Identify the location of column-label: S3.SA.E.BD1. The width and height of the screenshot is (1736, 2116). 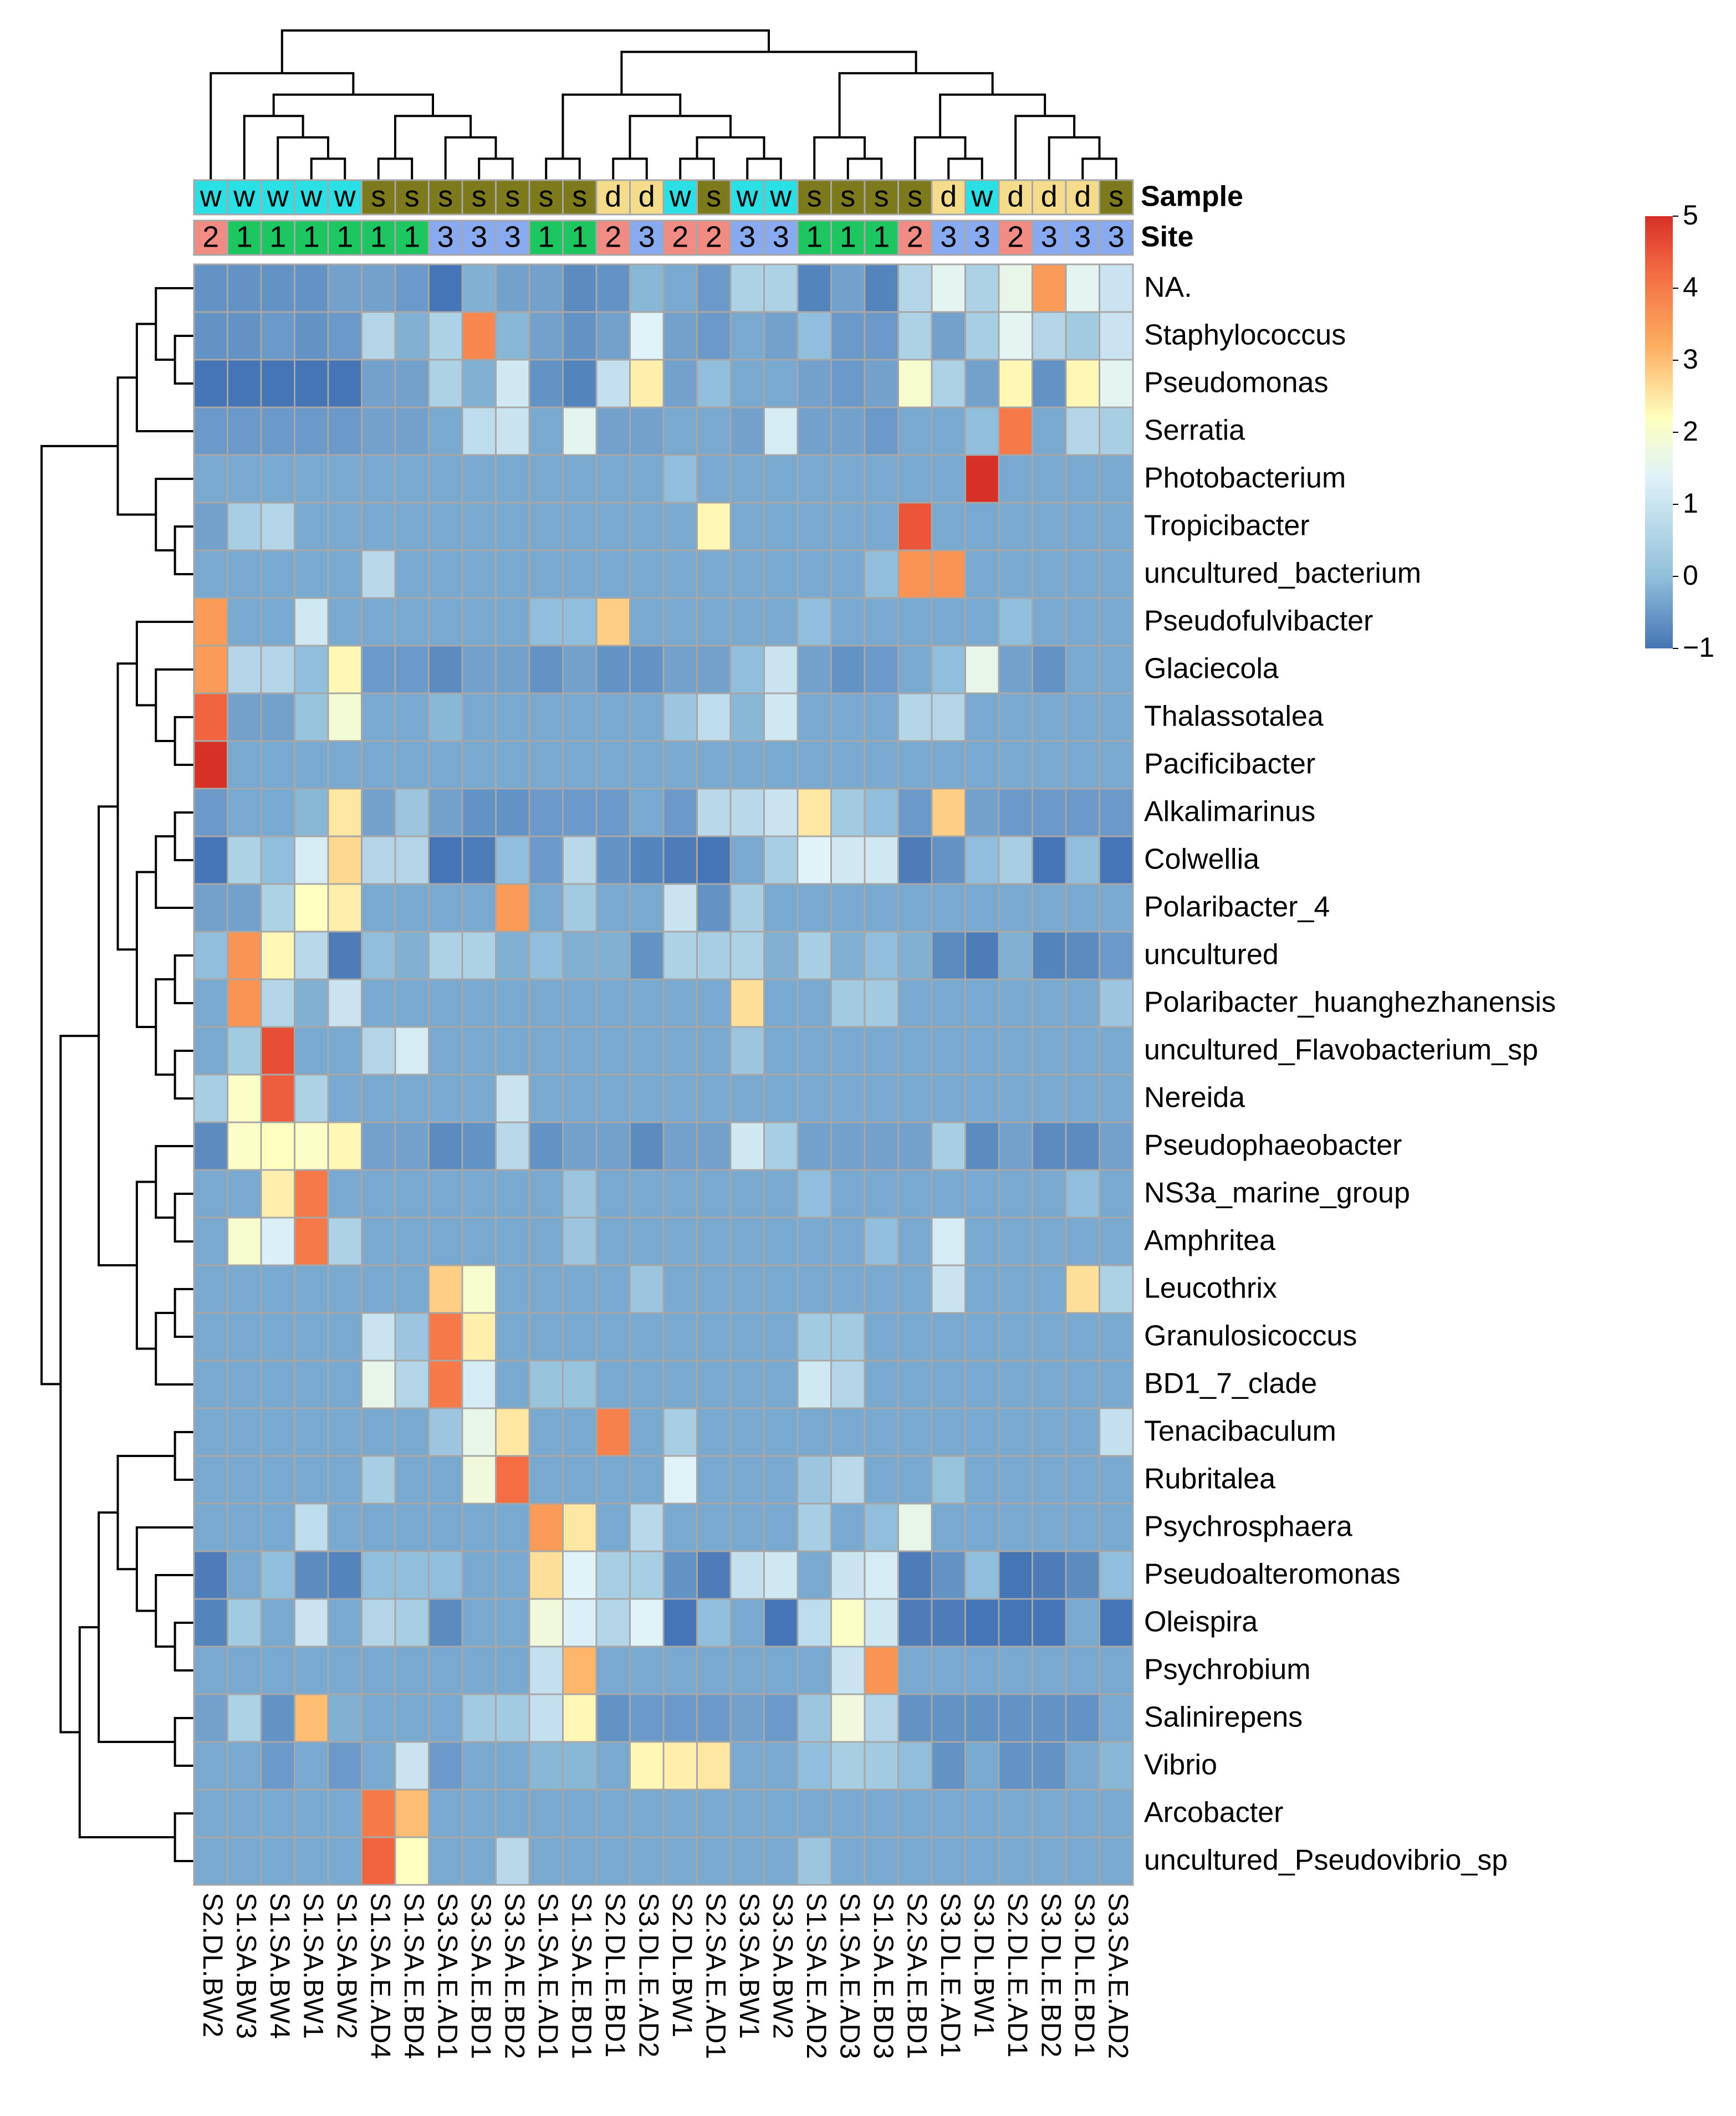
(481, 1976).